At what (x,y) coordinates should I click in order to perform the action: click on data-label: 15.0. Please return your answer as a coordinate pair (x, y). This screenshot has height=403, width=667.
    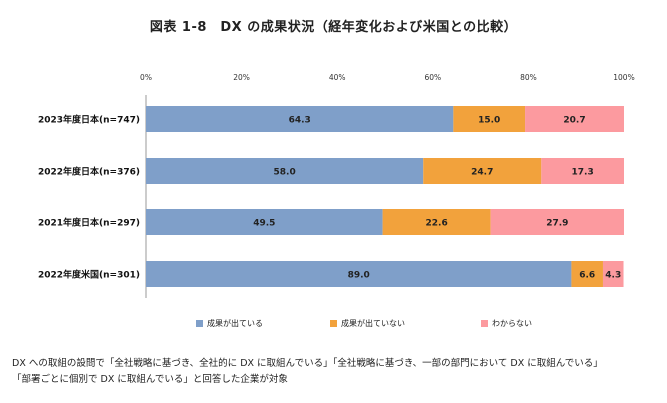
    Looking at the image, I should click on (489, 121).